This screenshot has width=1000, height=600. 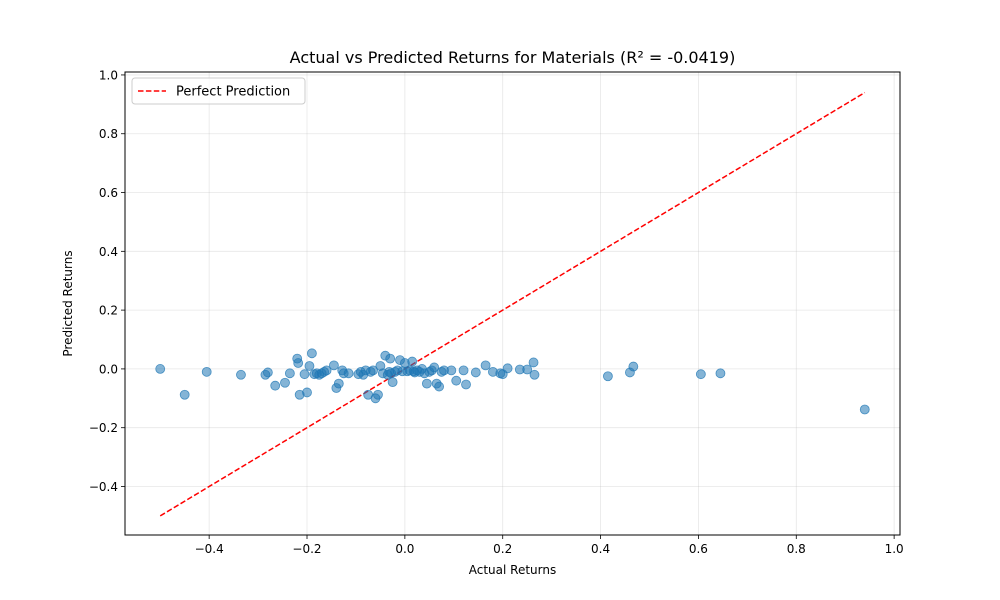 What do you see at coordinates (894, 549) in the screenshot?
I see `x-tick-label: 1.0` at bounding box center [894, 549].